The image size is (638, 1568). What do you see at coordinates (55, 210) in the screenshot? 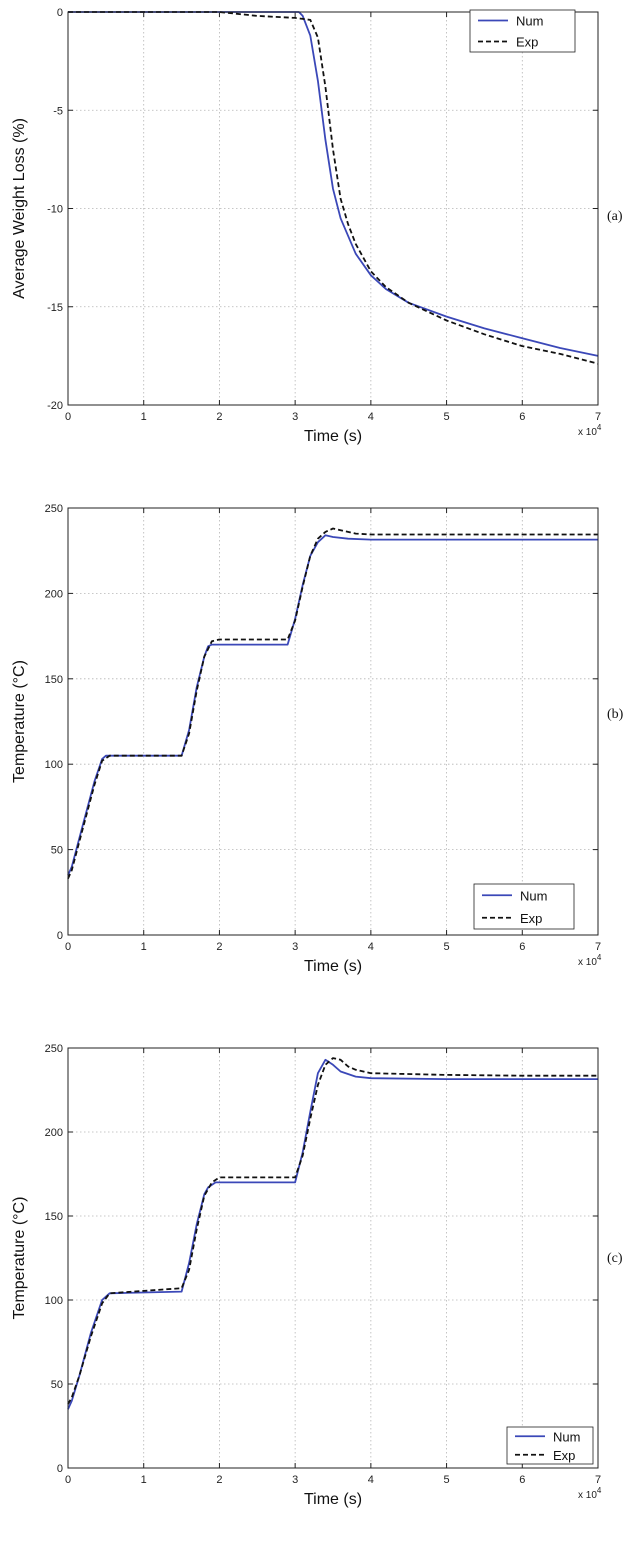
I see `y-tick-label: -10` at bounding box center [55, 210].